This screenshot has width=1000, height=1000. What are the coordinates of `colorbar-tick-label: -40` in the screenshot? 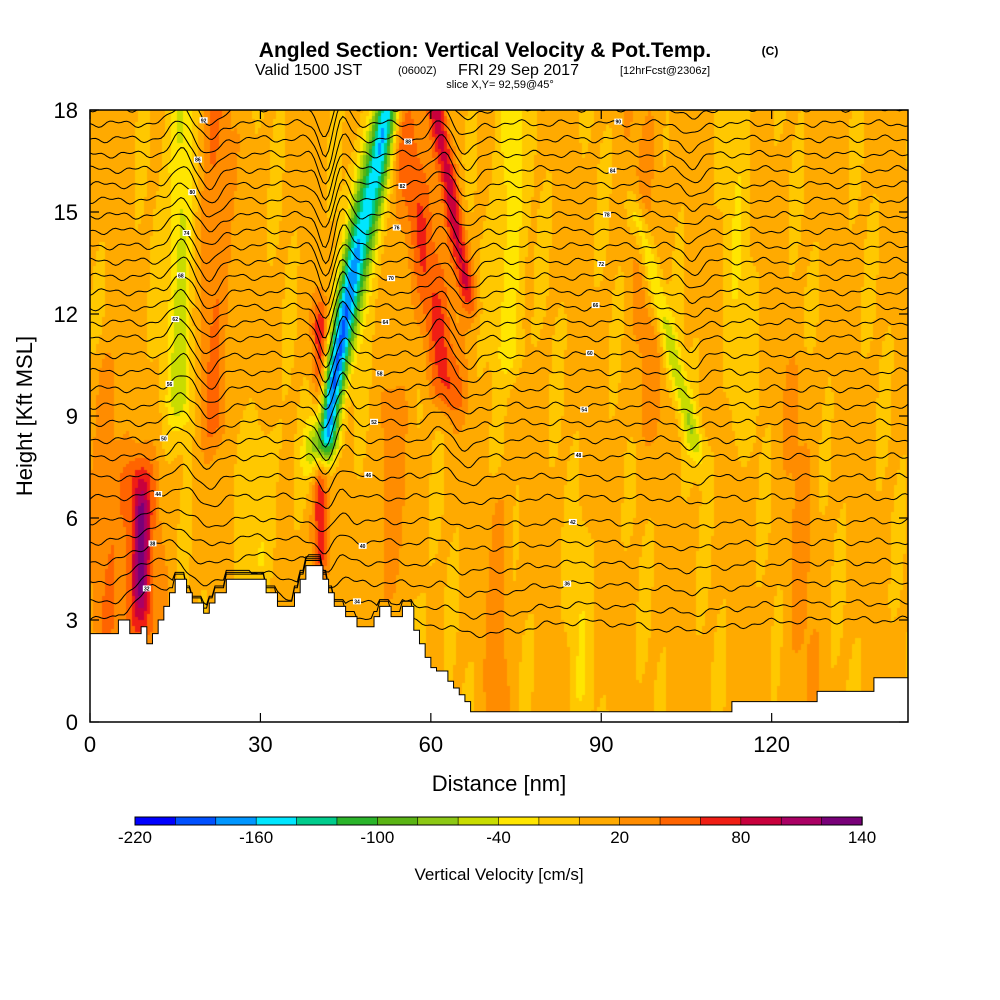 It's located at (498, 837).